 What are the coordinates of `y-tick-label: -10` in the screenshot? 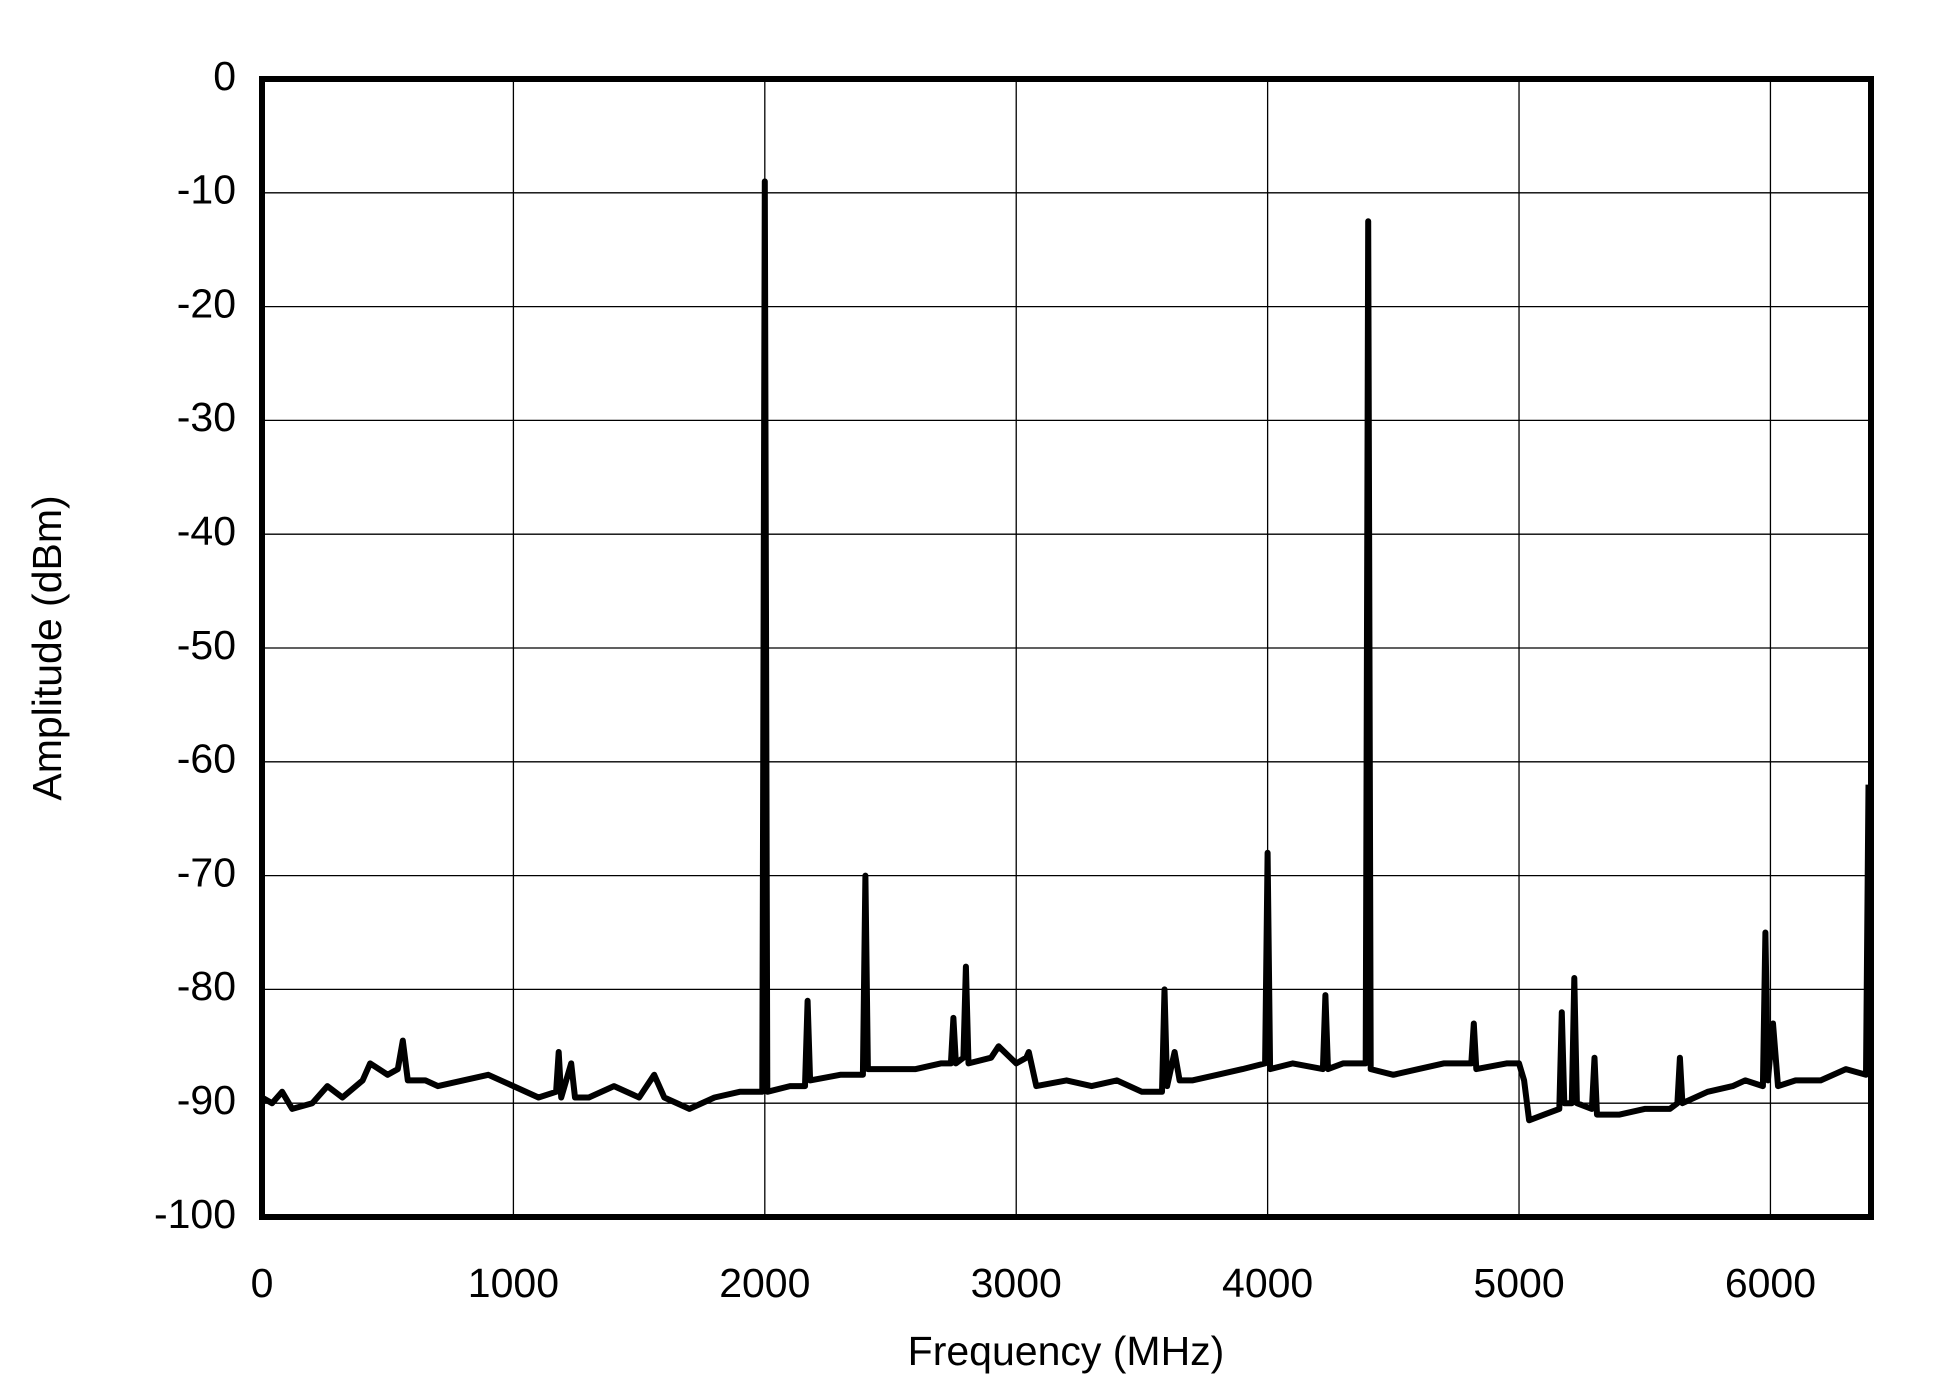 It's located at (206, 190).